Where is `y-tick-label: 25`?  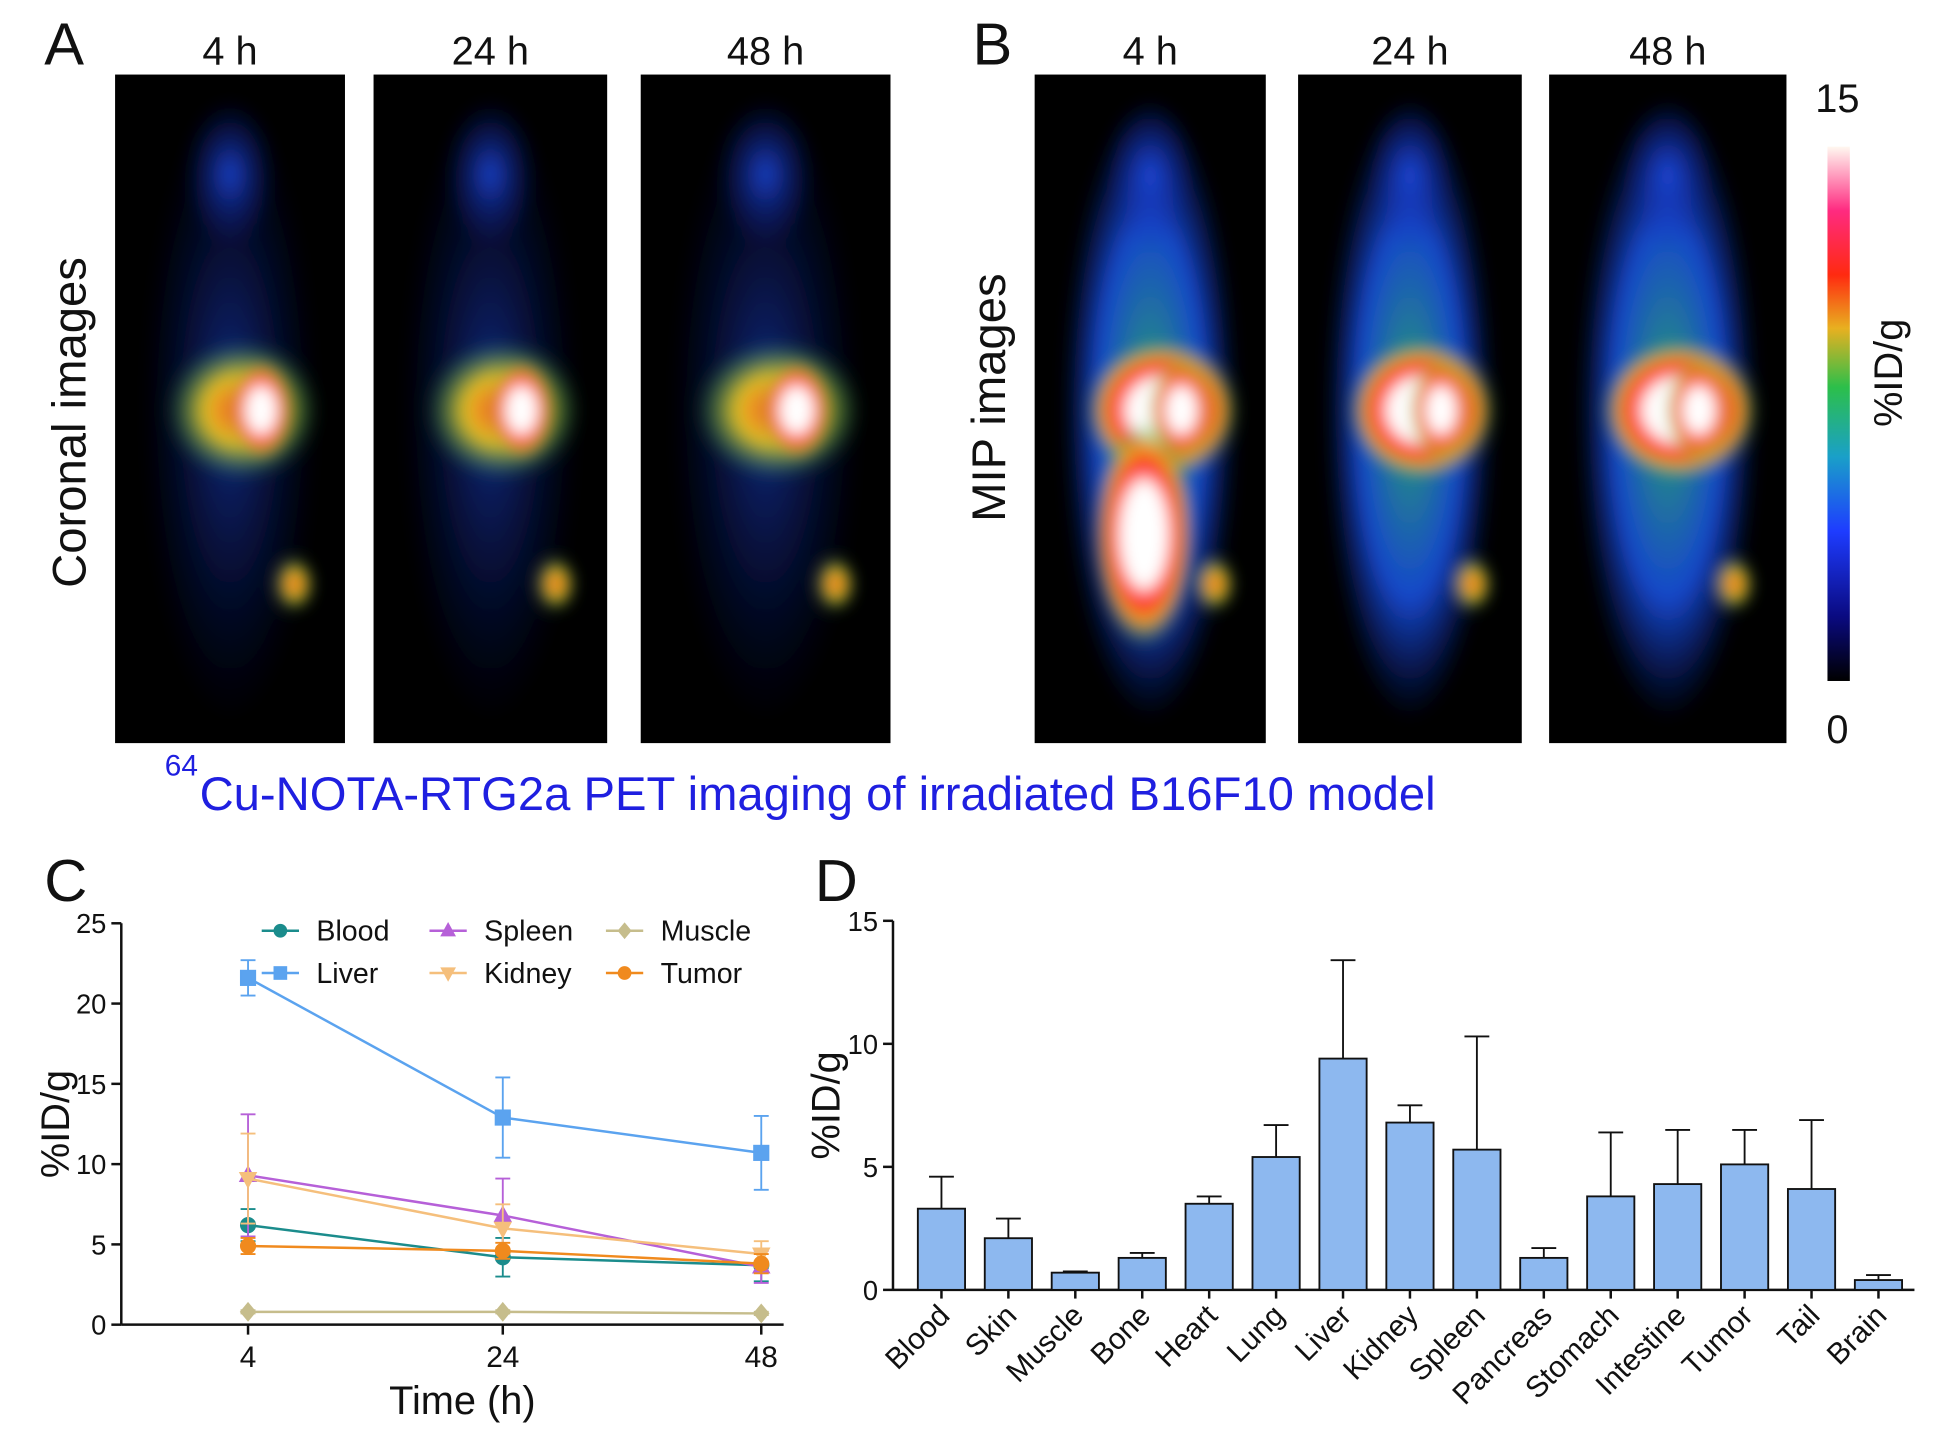
y-tick-label: 25 is located at coordinates (91, 923).